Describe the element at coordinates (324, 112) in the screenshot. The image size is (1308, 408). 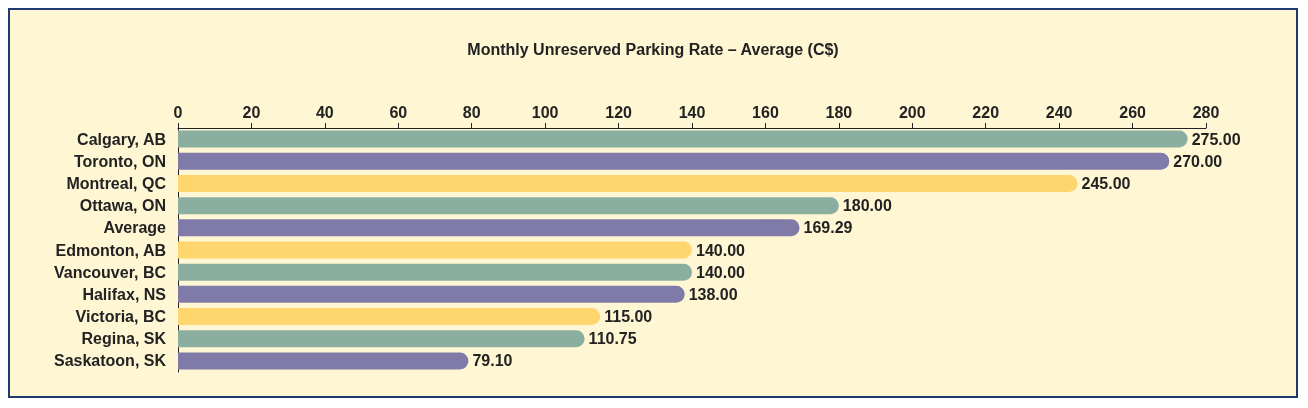
I see `x-tick-label: 40` at that location.